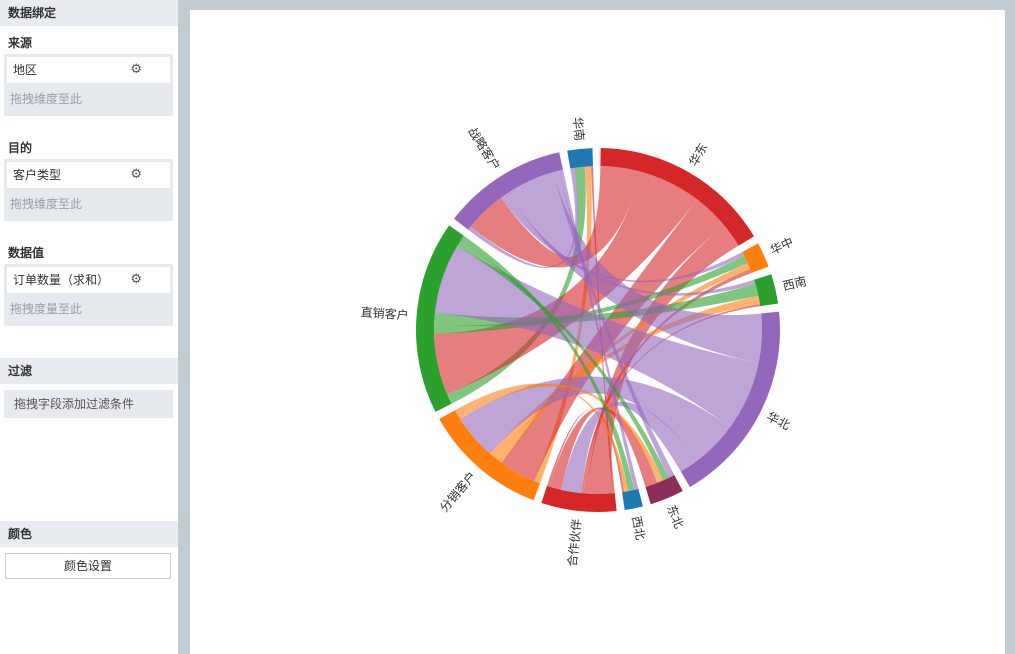 Image resolution: width=1015 pixels, height=654 pixels. I want to click on color-section-header: 颜色, so click(89, 534).